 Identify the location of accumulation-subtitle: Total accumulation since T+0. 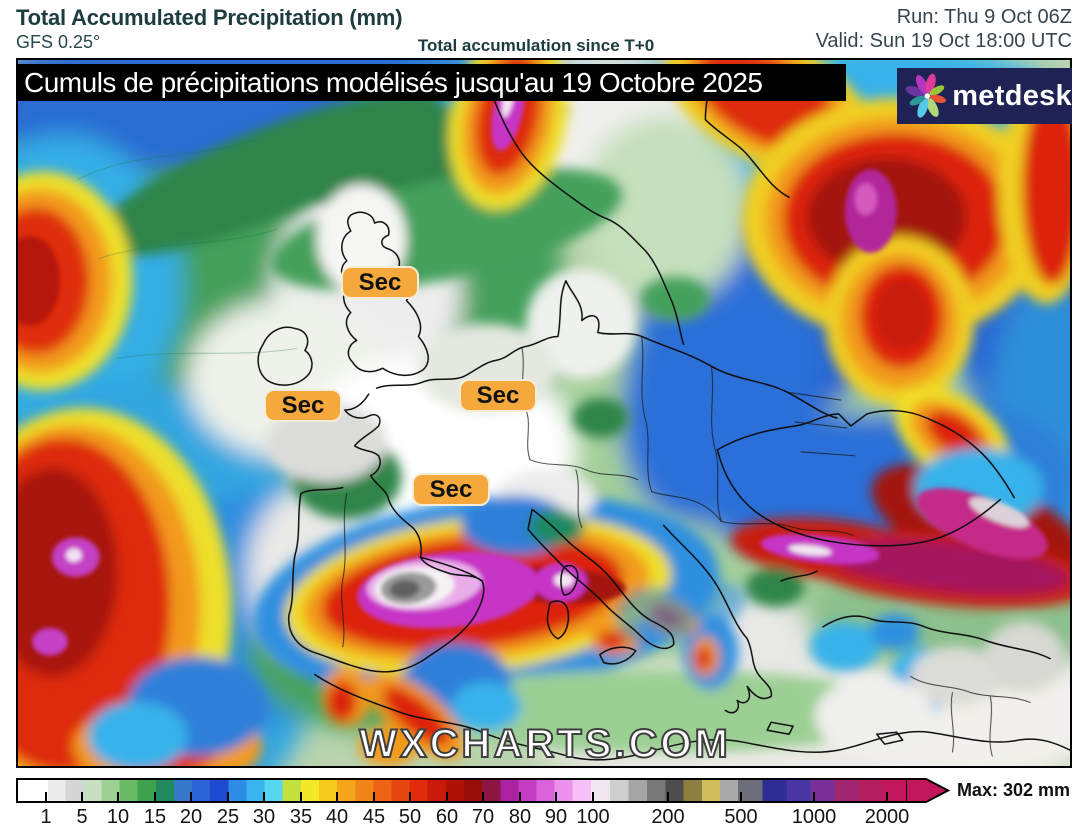
(536, 45).